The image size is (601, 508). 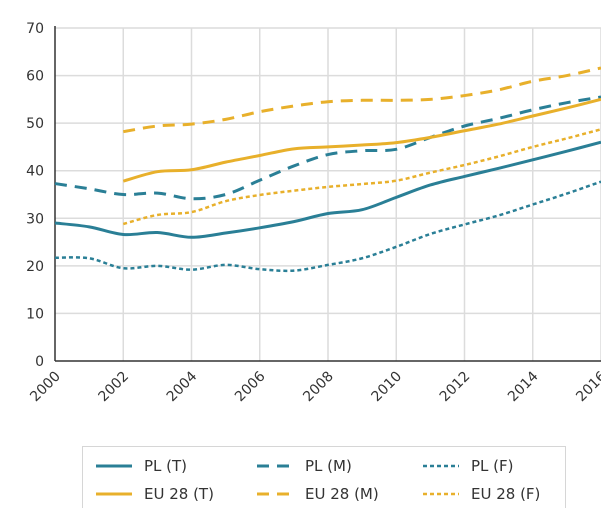 What do you see at coordinates (468, 466) in the screenshot?
I see `legend-item-pl-f: PL (F)` at bounding box center [468, 466].